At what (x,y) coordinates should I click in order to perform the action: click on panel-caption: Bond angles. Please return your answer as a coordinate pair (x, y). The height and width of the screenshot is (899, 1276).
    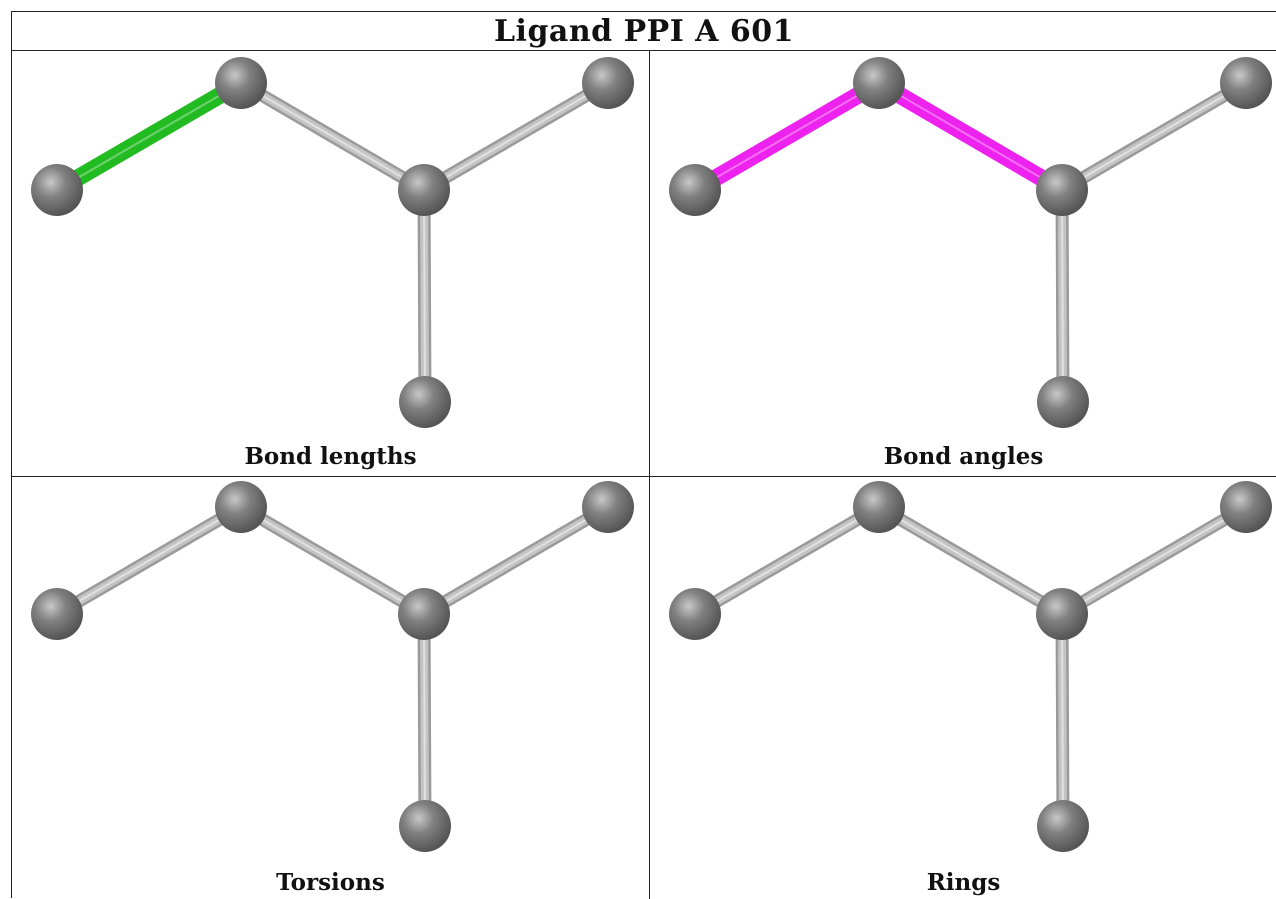
    Looking at the image, I should click on (963, 456).